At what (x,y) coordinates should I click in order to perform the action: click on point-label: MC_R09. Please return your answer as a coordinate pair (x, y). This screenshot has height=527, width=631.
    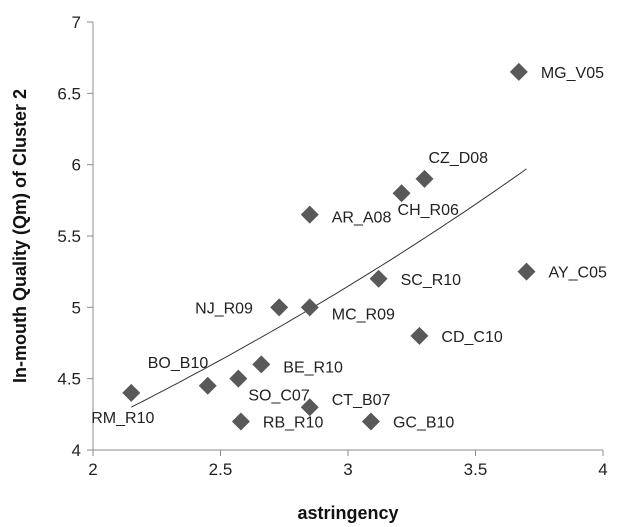
    Looking at the image, I should click on (363, 314).